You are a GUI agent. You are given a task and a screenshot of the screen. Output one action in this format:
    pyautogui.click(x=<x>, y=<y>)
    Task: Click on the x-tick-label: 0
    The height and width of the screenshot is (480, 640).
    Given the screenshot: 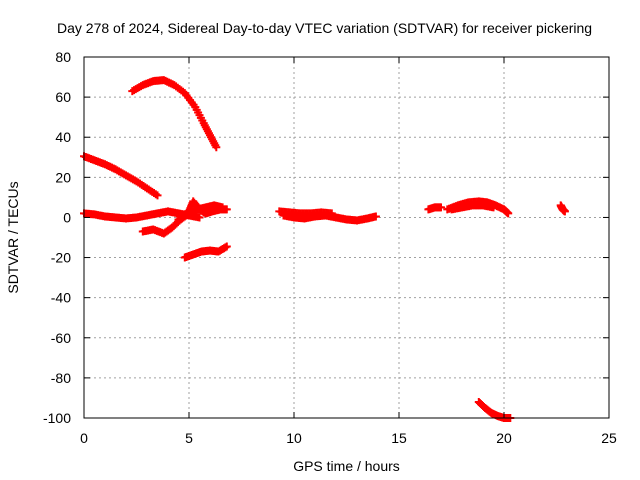 What is the action you would take?
    pyautogui.click(x=84, y=438)
    